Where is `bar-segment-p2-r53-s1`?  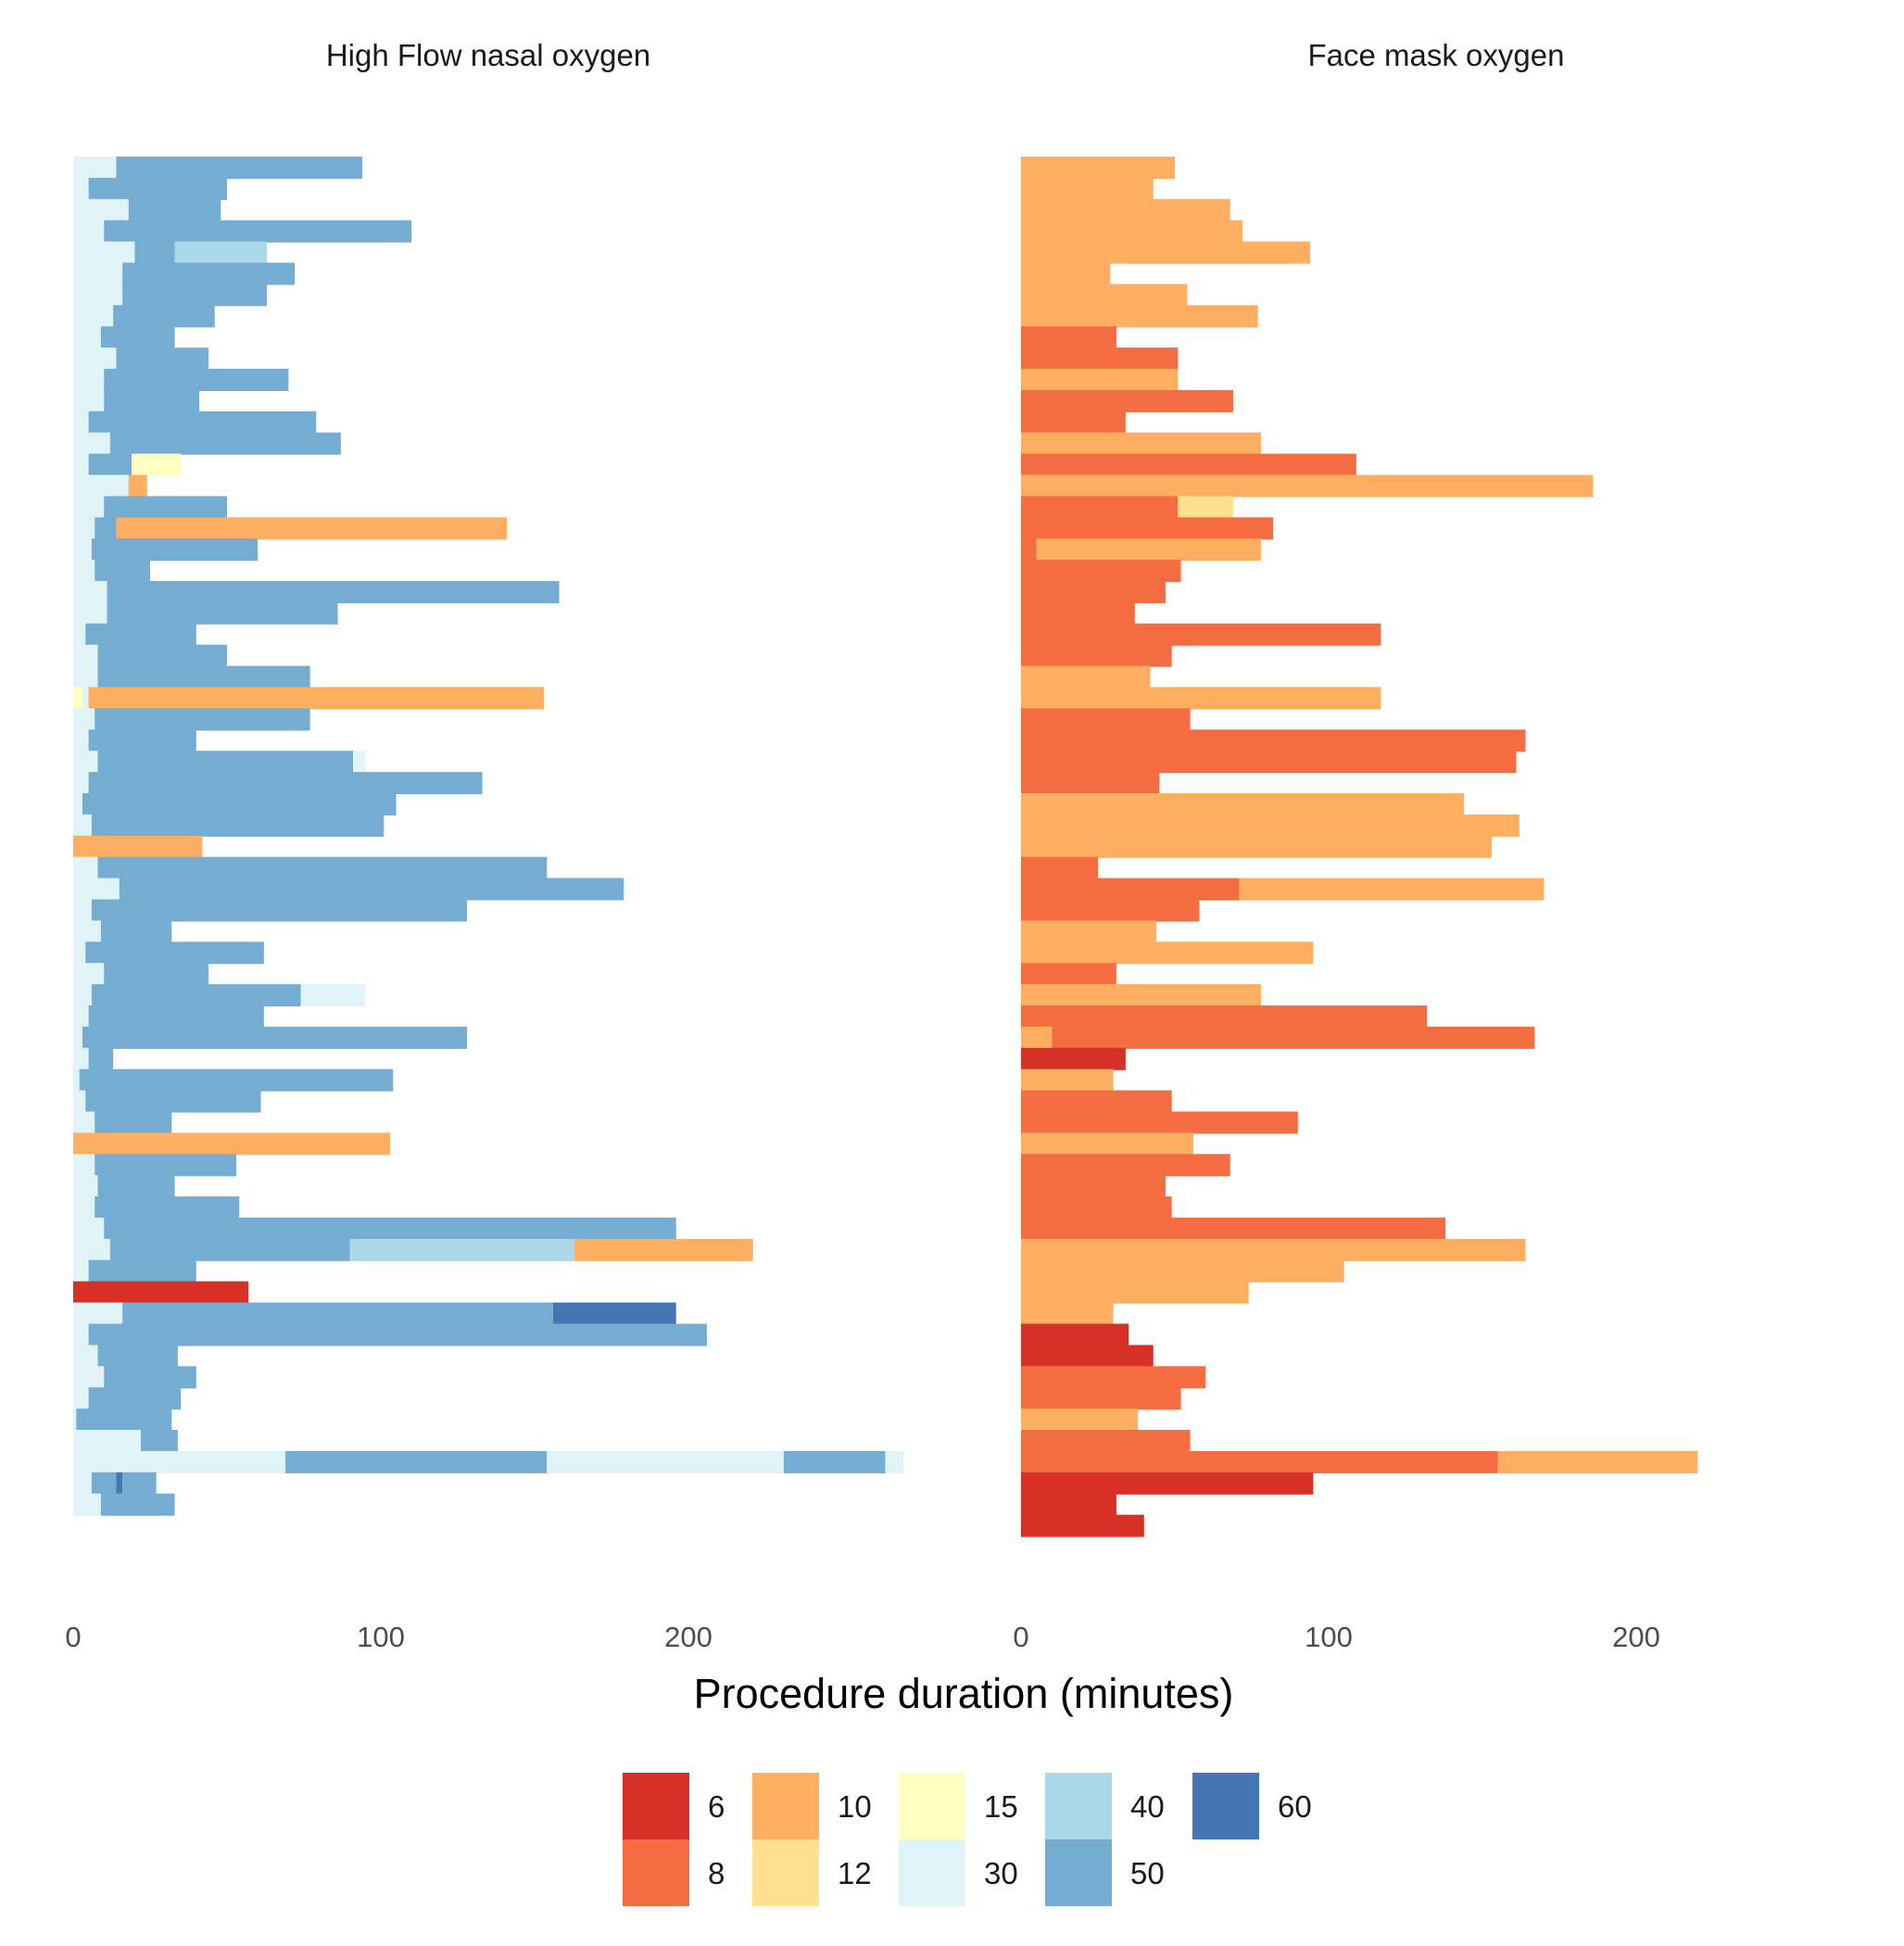
bar-segment-p2-r53-s1 is located at coordinates (1182, 1271).